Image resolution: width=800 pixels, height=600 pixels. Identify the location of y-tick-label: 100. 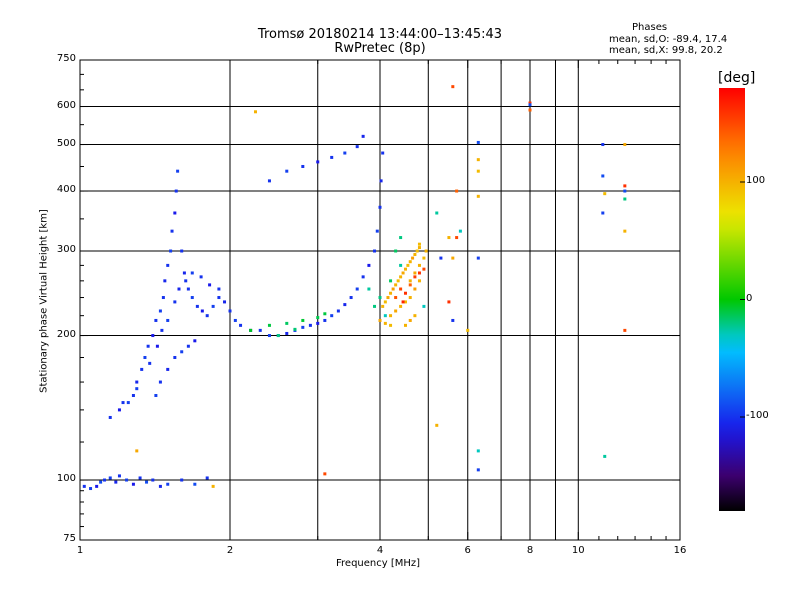
(66, 479).